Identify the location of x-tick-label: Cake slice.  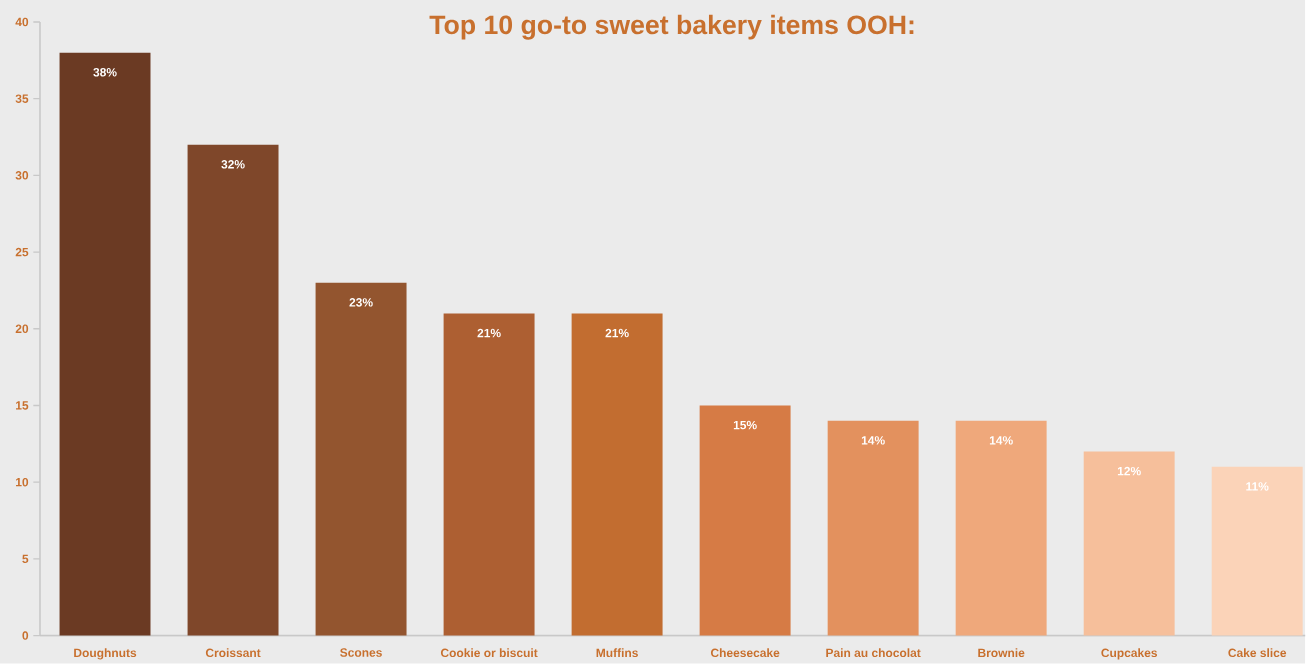
(1257, 653).